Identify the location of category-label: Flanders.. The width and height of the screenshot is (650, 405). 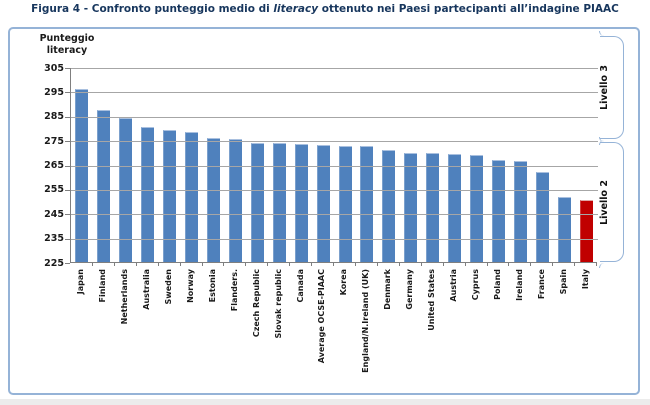
(234, 290).